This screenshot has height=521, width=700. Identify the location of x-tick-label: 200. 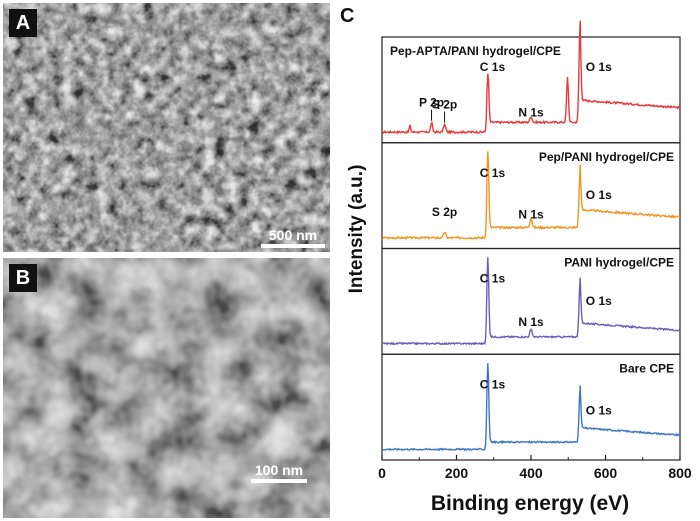
(457, 473).